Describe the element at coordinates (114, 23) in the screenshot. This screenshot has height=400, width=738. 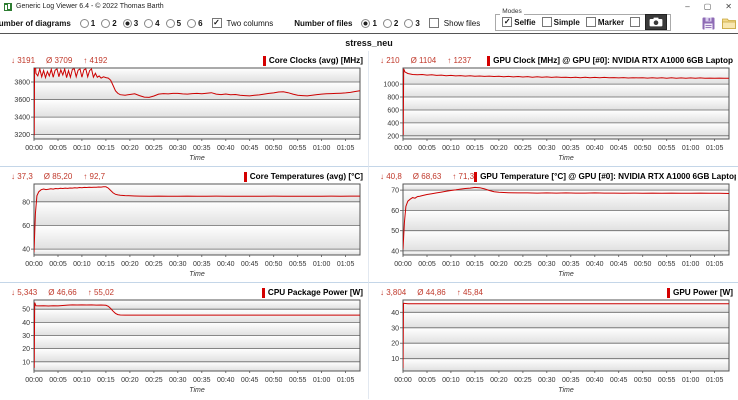
I see `diagram-count-radio-label: 2` at that location.